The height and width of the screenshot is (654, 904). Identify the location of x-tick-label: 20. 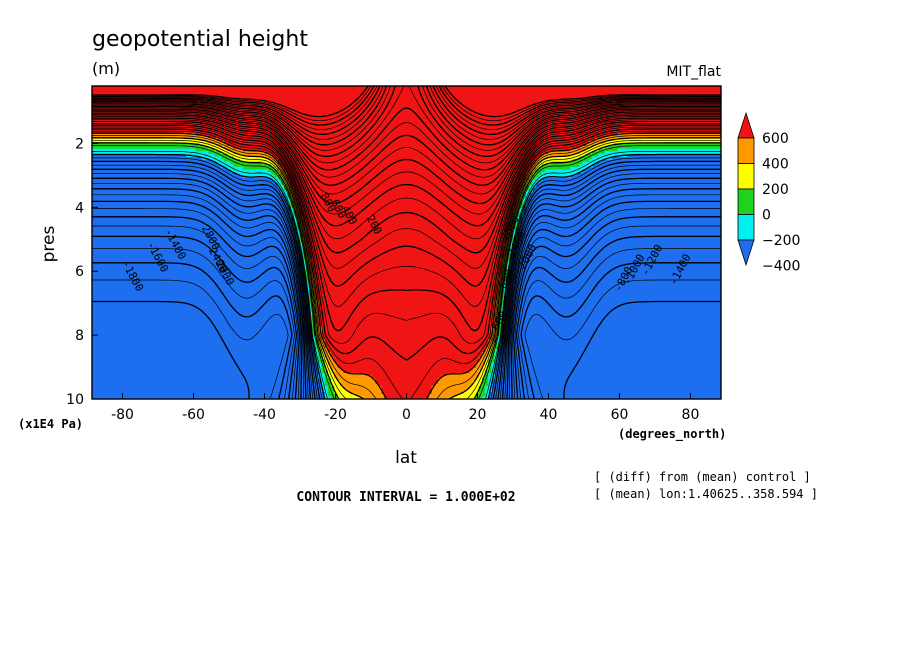
(478, 415).